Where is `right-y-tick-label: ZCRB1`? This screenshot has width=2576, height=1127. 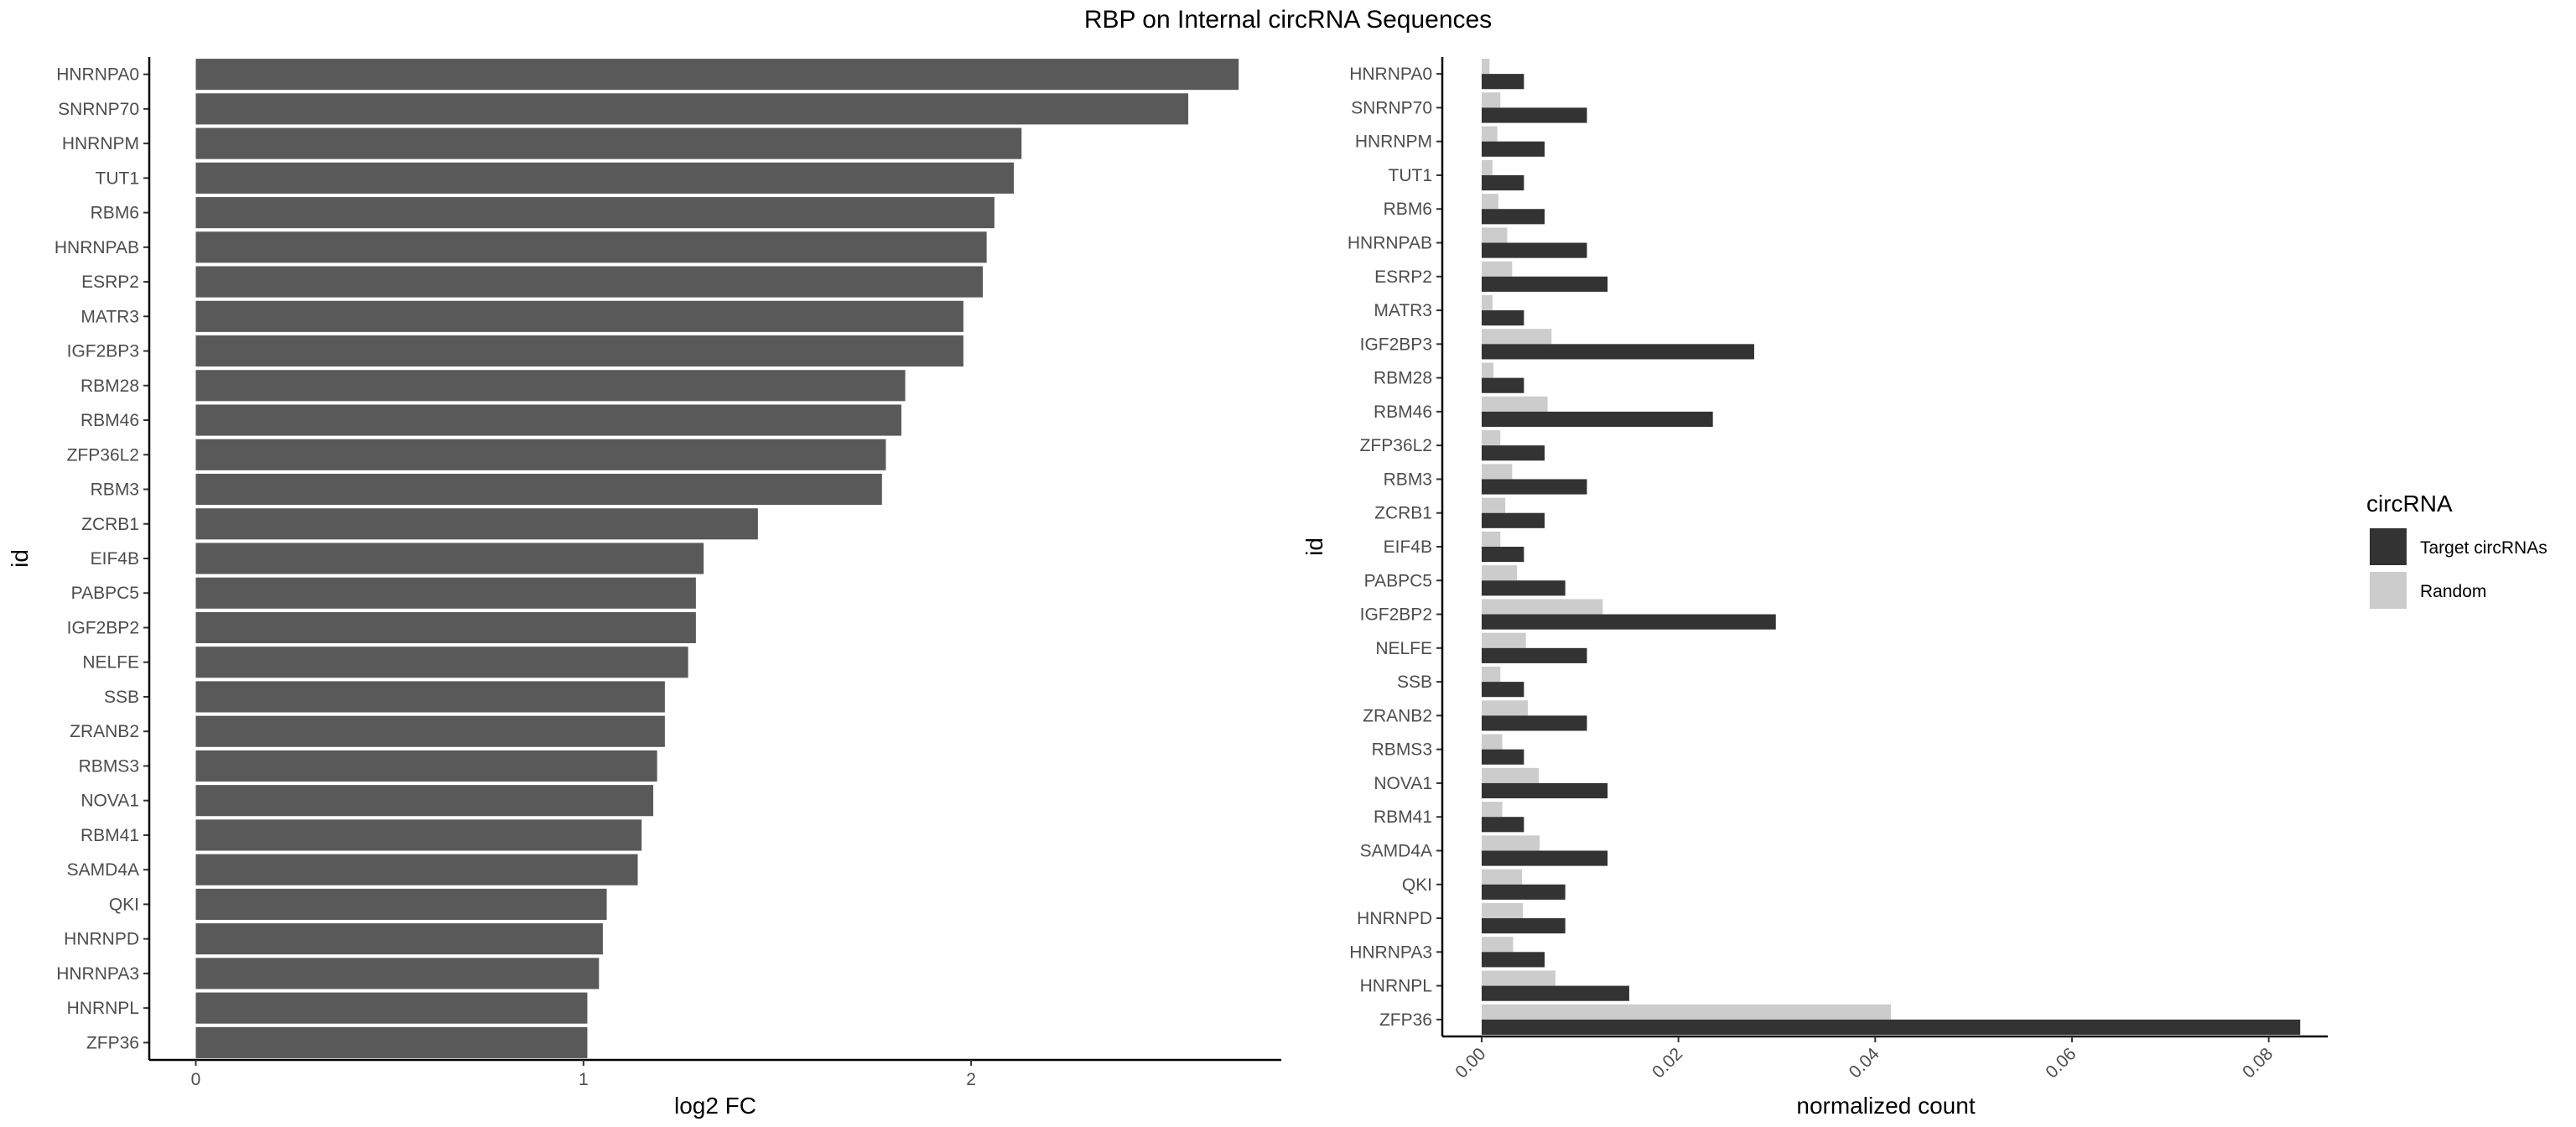
right-y-tick-label: ZCRB1 is located at coordinates (1403, 513).